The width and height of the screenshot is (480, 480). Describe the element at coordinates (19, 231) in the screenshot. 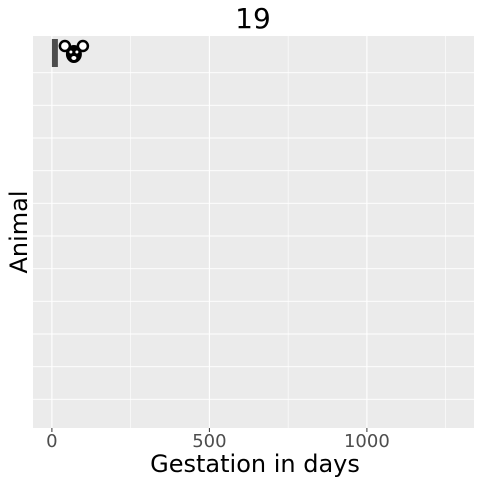

I see `y-axis-title: Animal` at that location.